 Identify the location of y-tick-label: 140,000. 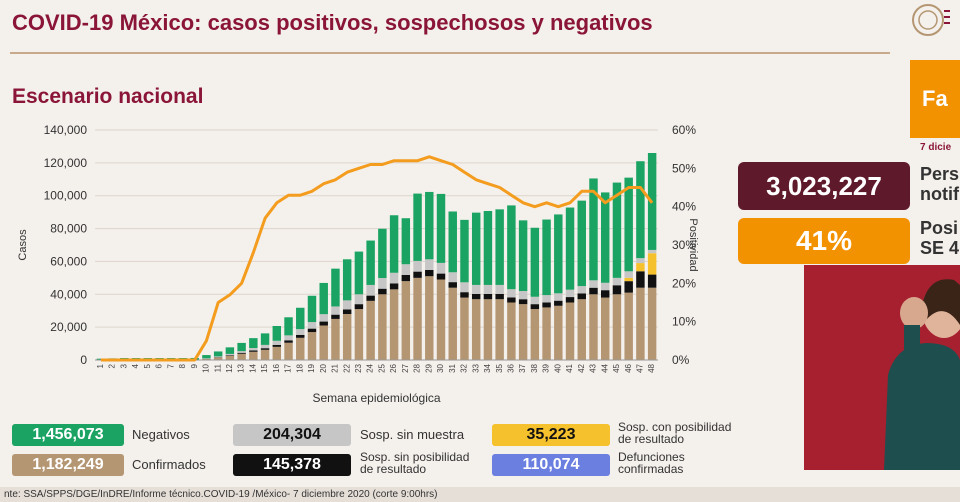
(66, 130).